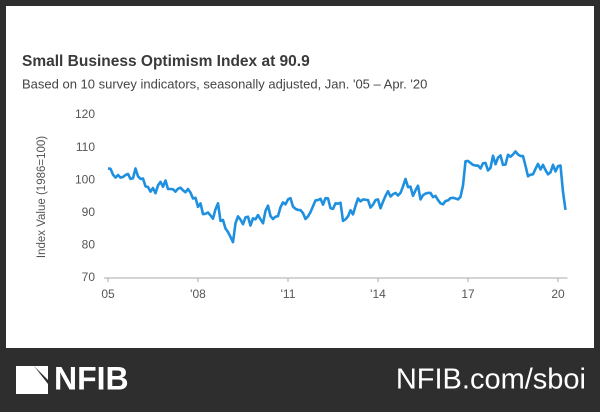  Describe the element at coordinates (198, 294) in the screenshot. I see `x-tick-label: '08` at that location.